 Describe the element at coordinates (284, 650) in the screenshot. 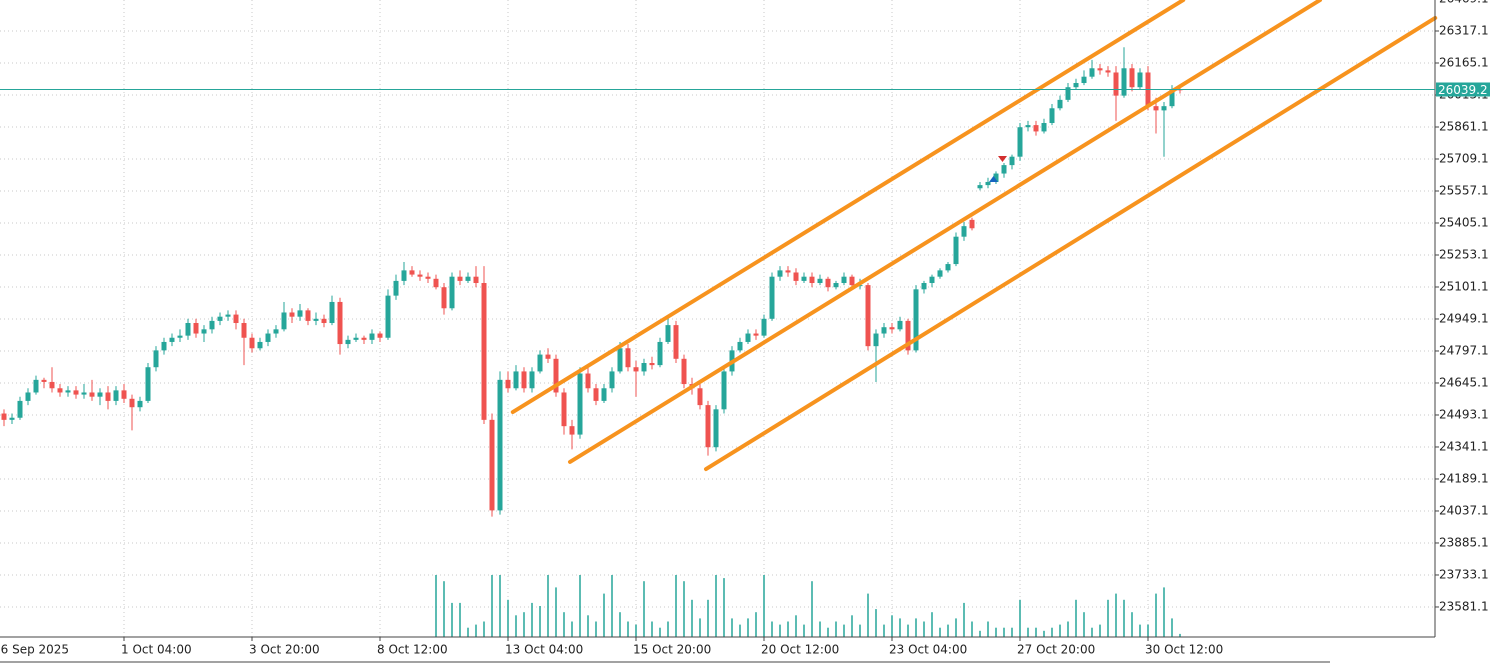

I see `x-tick-label: 3 Oct 20:00` at that location.